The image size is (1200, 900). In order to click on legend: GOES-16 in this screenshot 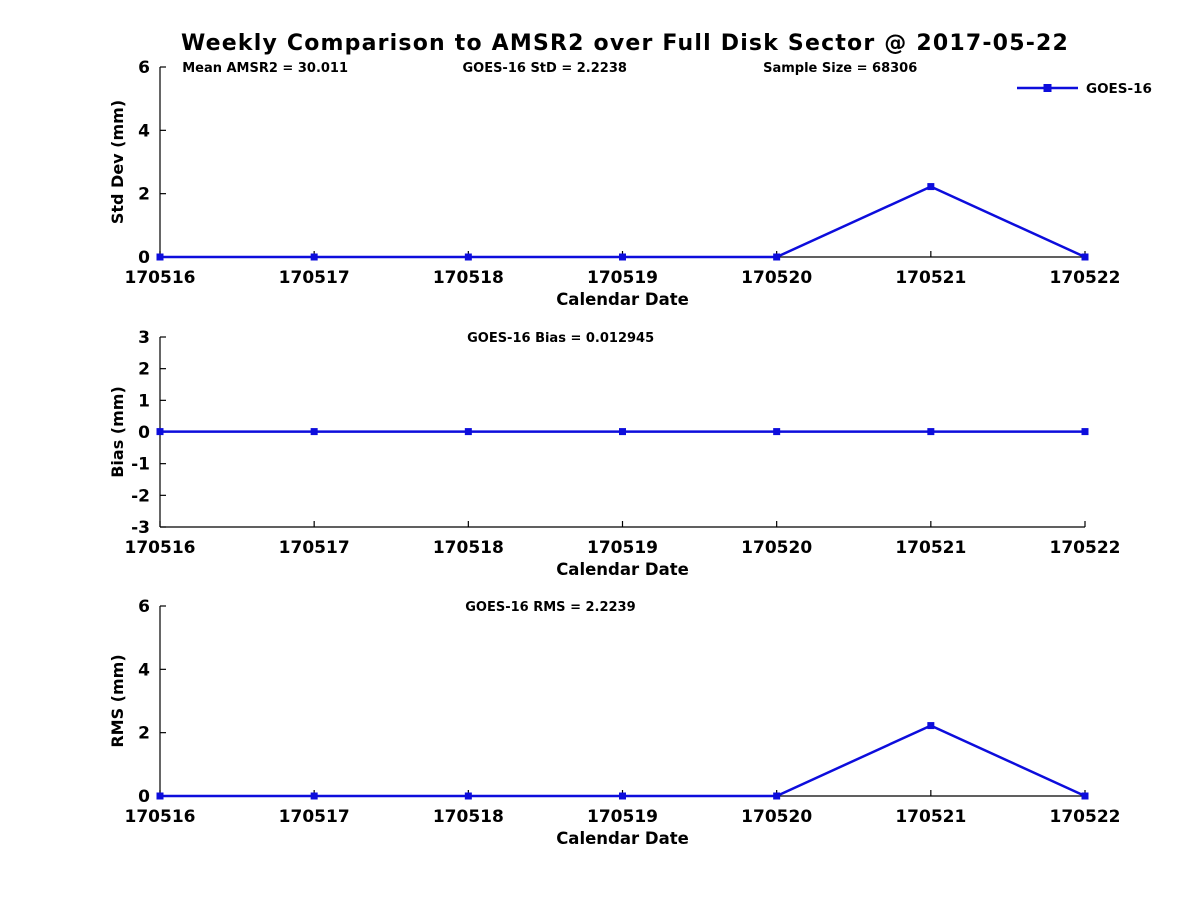, I will do `click(1084, 89)`.